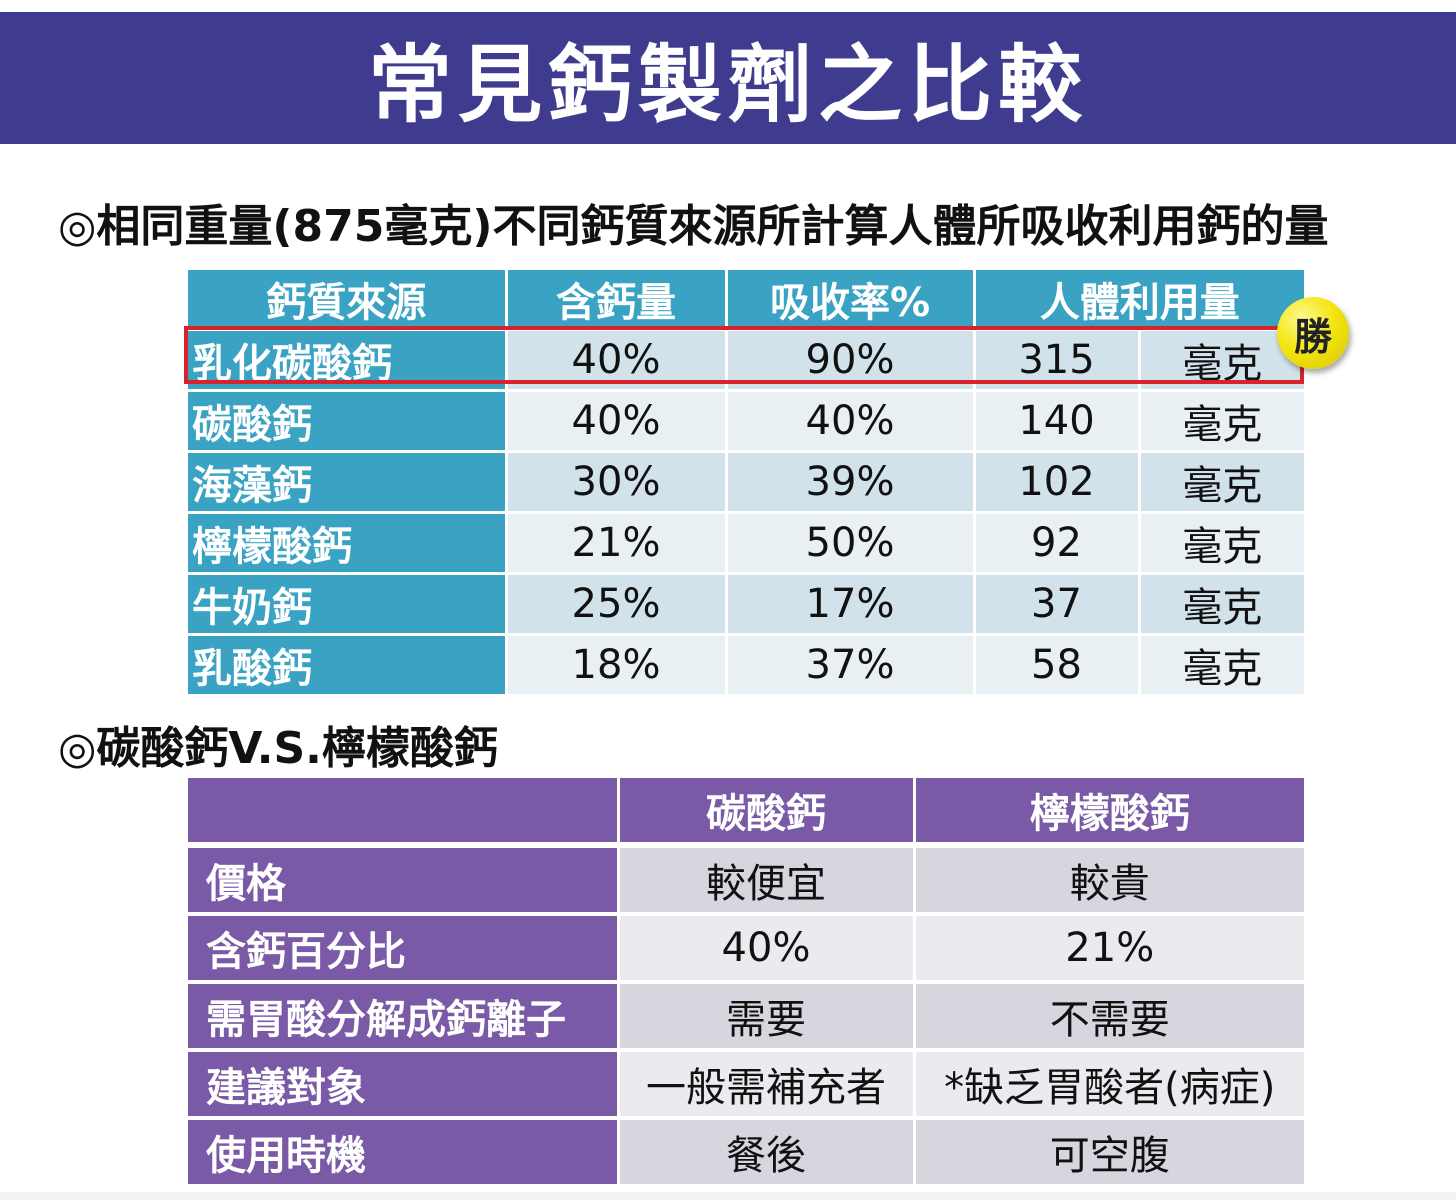  Describe the element at coordinates (403, 947) in the screenshot. I see `row-label: 含鈣百分比` at that location.